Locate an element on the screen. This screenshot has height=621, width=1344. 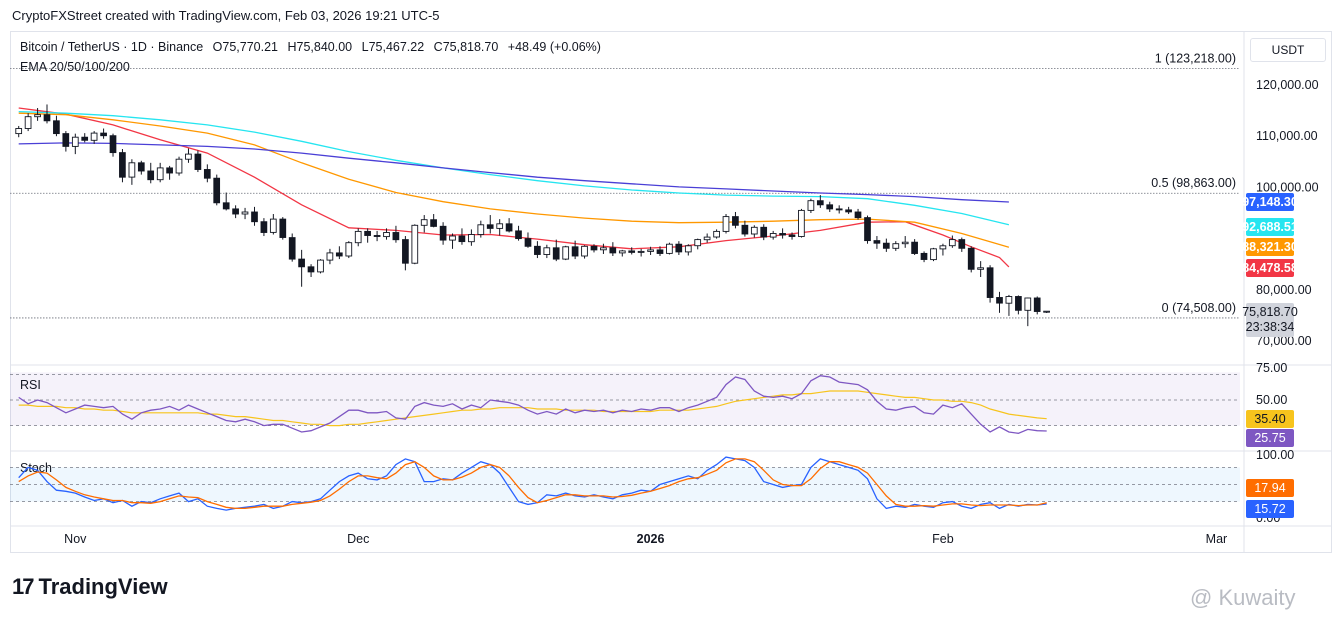
close-value: C75,818.70 is located at coordinates (466, 47).